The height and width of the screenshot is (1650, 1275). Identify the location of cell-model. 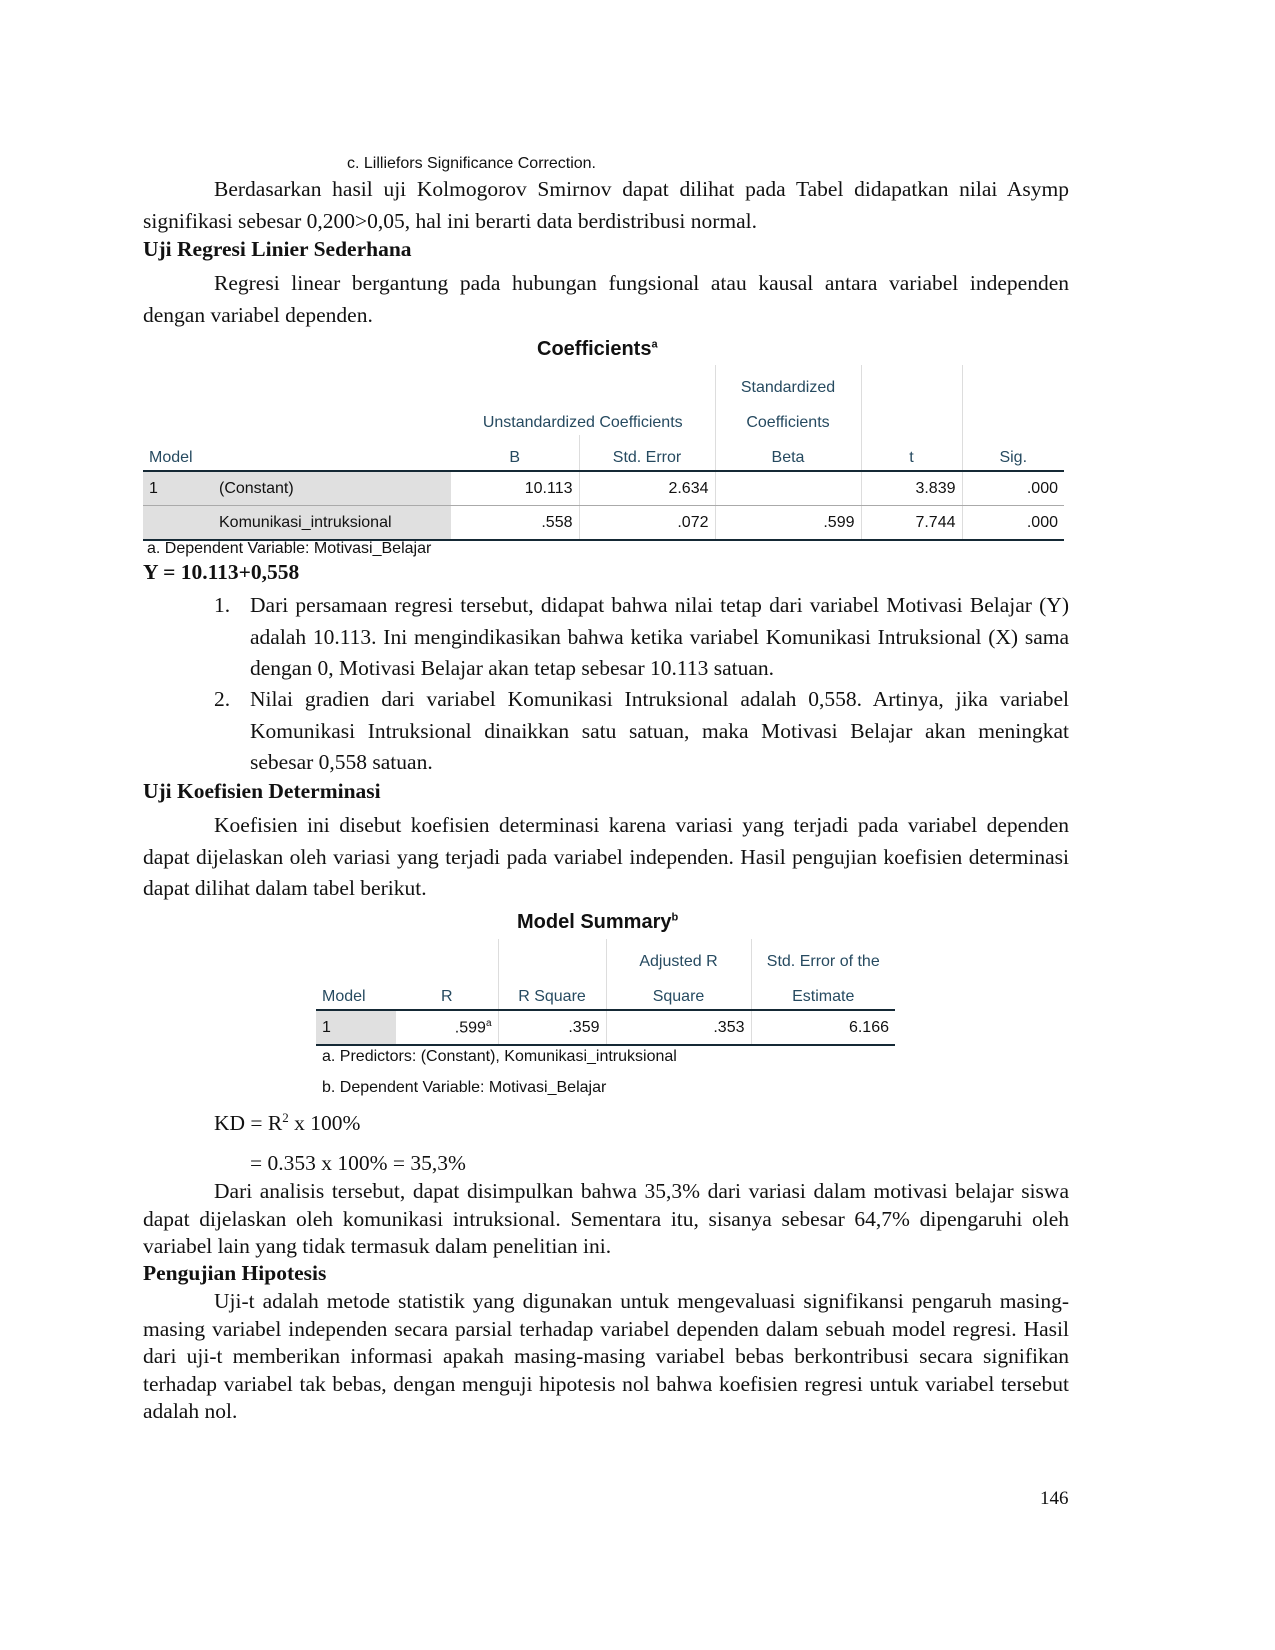
(178, 523).